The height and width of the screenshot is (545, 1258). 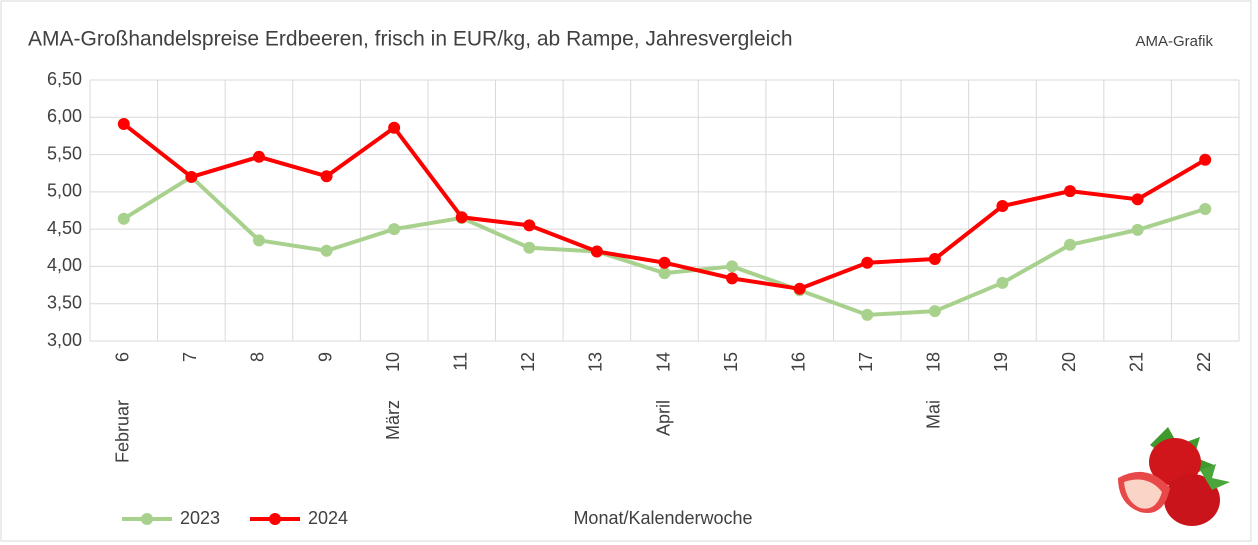 I want to click on x-tick-label: 18, so click(x=934, y=362).